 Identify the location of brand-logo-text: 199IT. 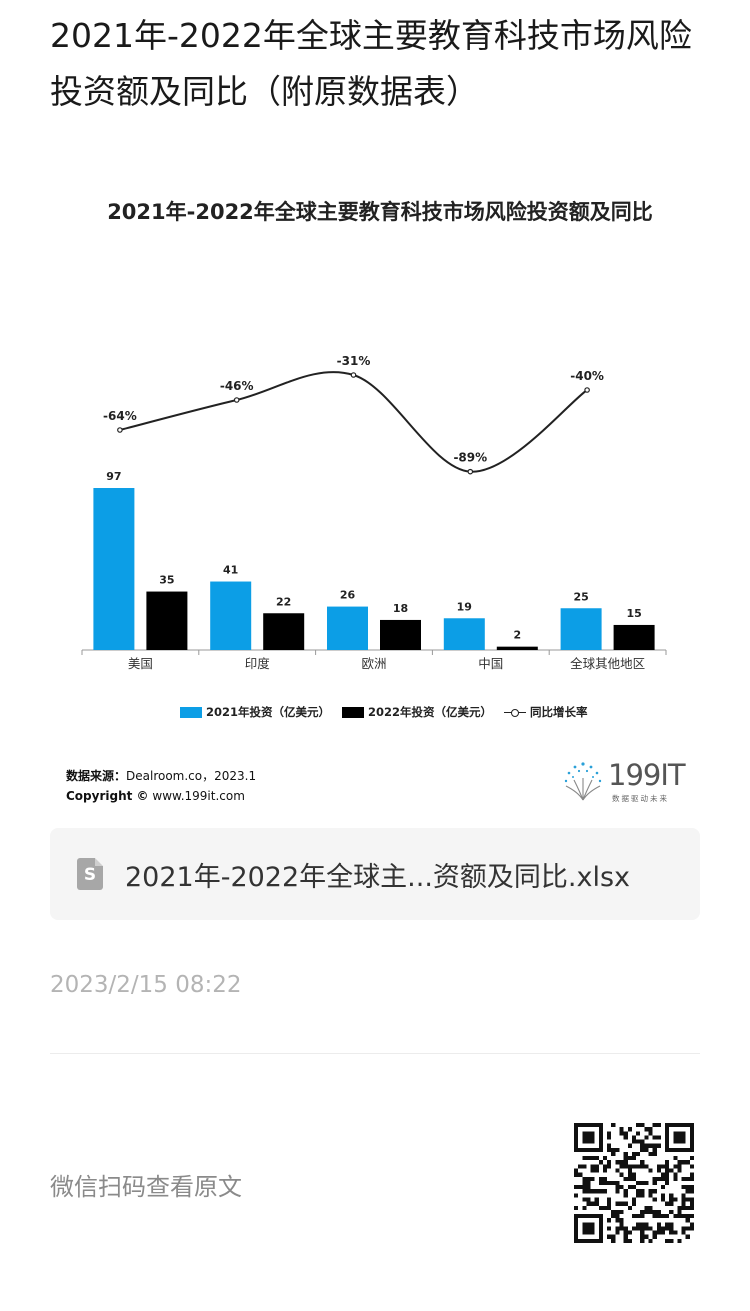
(647, 775).